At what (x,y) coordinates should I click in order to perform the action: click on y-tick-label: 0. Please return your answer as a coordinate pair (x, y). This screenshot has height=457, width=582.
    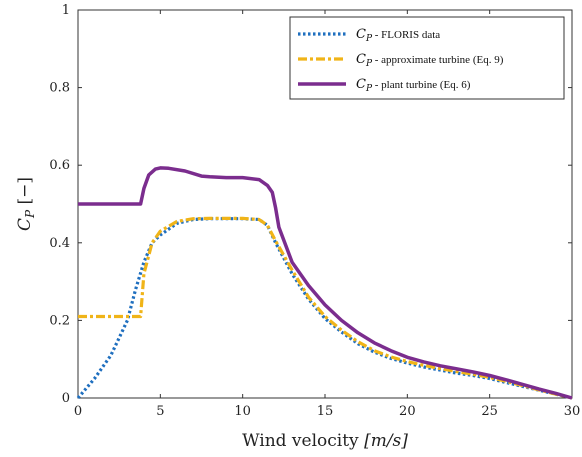
    Looking at the image, I should click on (66, 398).